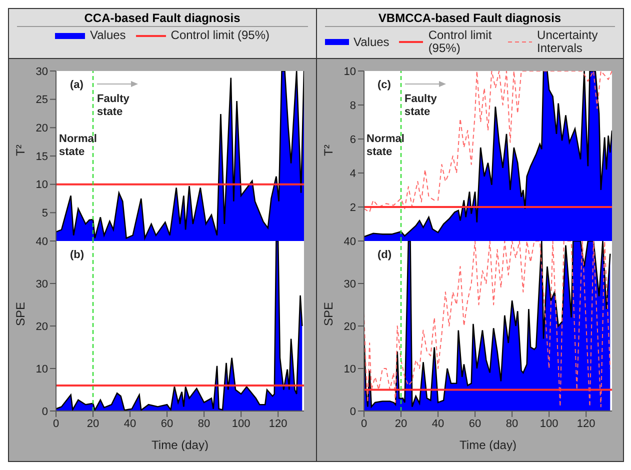 The width and height of the screenshot is (631, 470). I want to click on annotation: (a), so click(77, 85).